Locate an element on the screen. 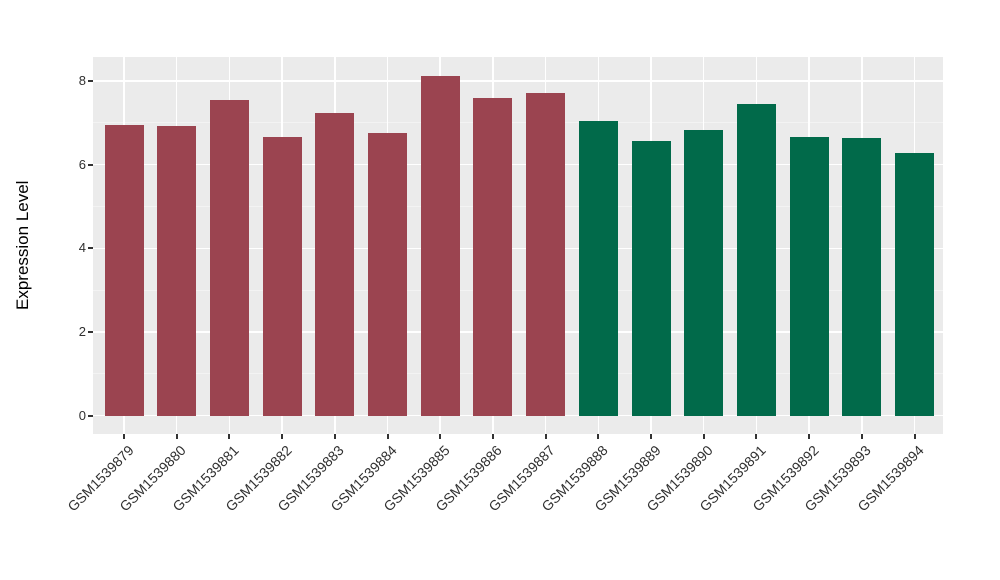  y-tick-label: 4 is located at coordinates (82, 248).